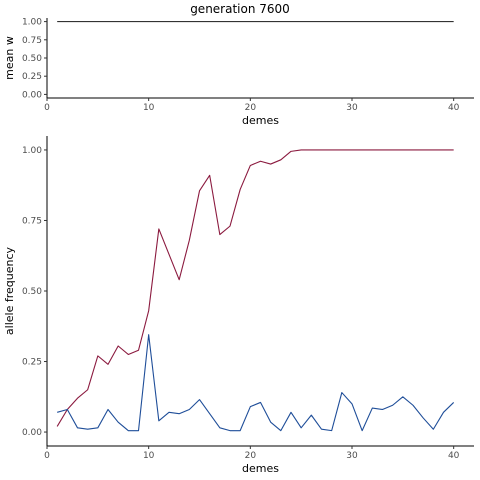  What do you see at coordinates (32, 433) in the screenshot?
I see `bottom-y-tick-label: 0.00` at bounding box center [32, 433].